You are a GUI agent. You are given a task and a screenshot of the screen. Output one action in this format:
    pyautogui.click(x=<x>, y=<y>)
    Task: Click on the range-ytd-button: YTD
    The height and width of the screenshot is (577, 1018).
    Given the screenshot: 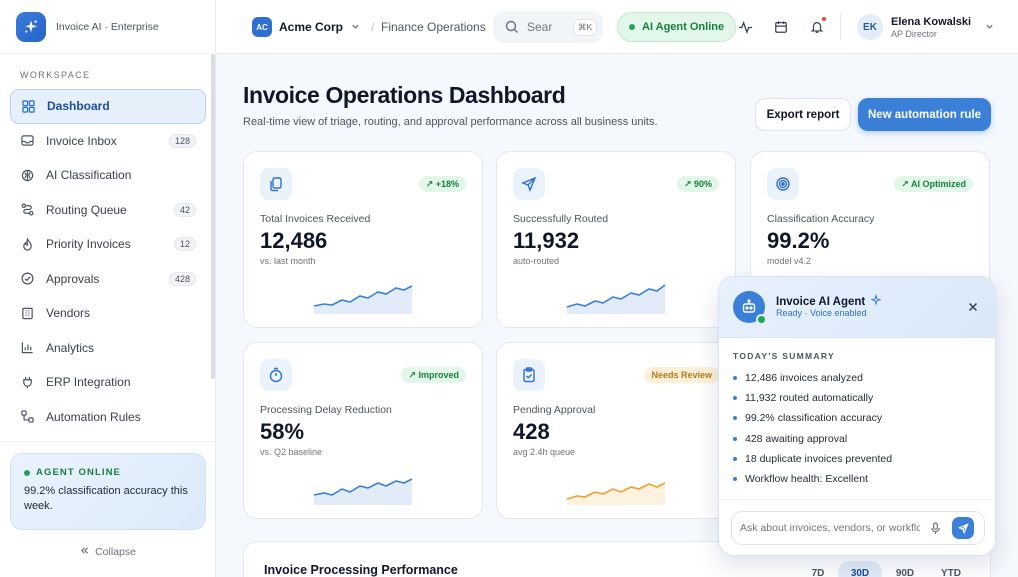 What is the action you would take?
    pyautogui.click(x=951, y=572)
    